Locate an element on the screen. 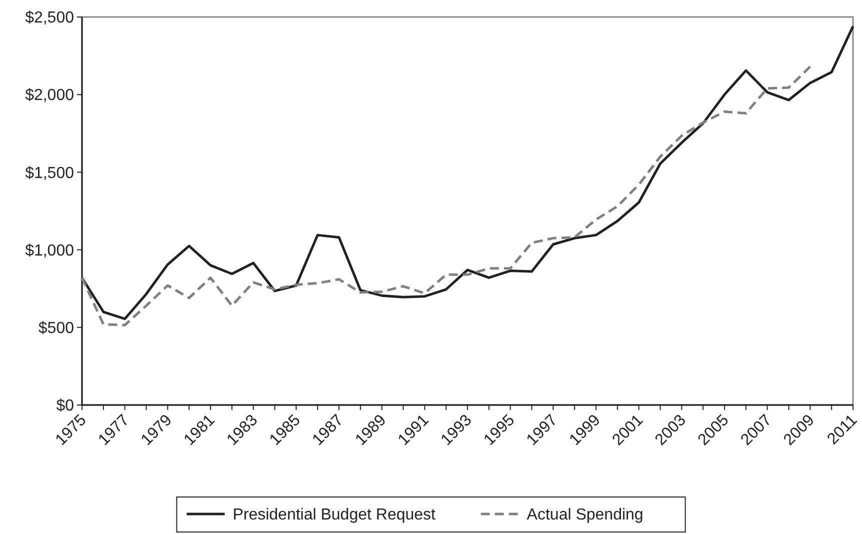 The width and height of the screenshot is (862, 534). legend-label: Actual Spending is located at coordinates (585, 515).